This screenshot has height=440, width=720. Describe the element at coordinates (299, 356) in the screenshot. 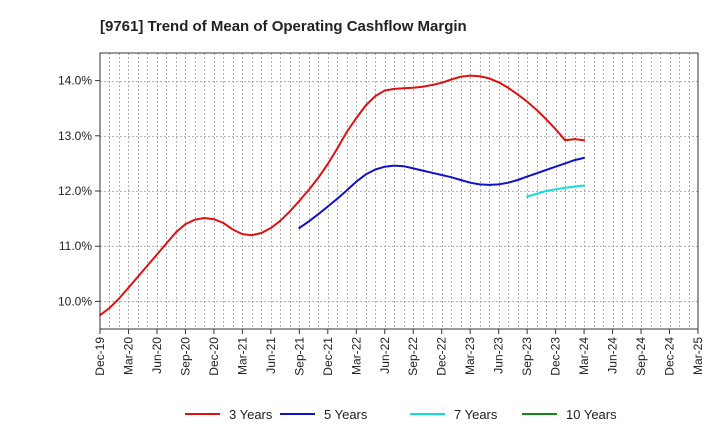

I see `x-tick-label: Sep-21` at that location.